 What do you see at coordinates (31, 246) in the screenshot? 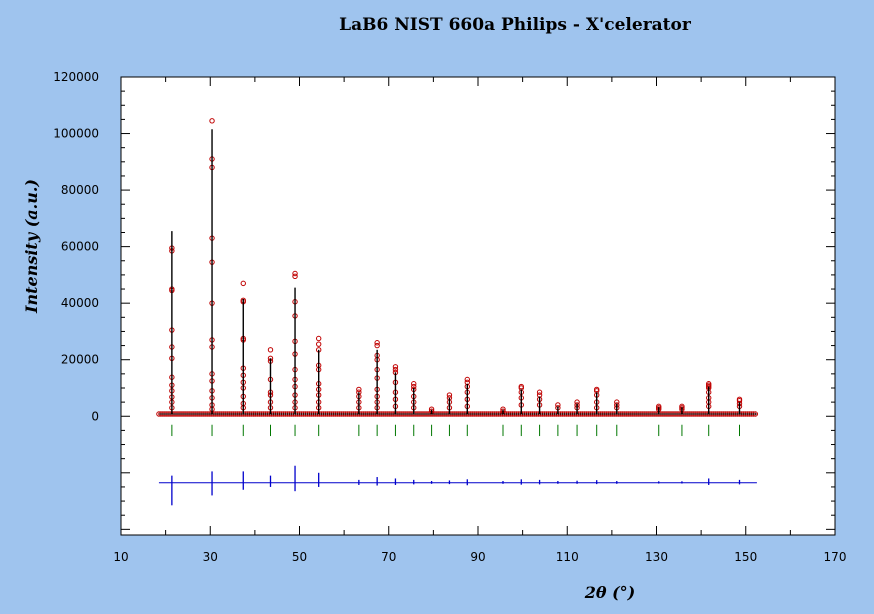
I see `y-axis-label: Intensity (a.u.)` at bounding box center [31, 246].